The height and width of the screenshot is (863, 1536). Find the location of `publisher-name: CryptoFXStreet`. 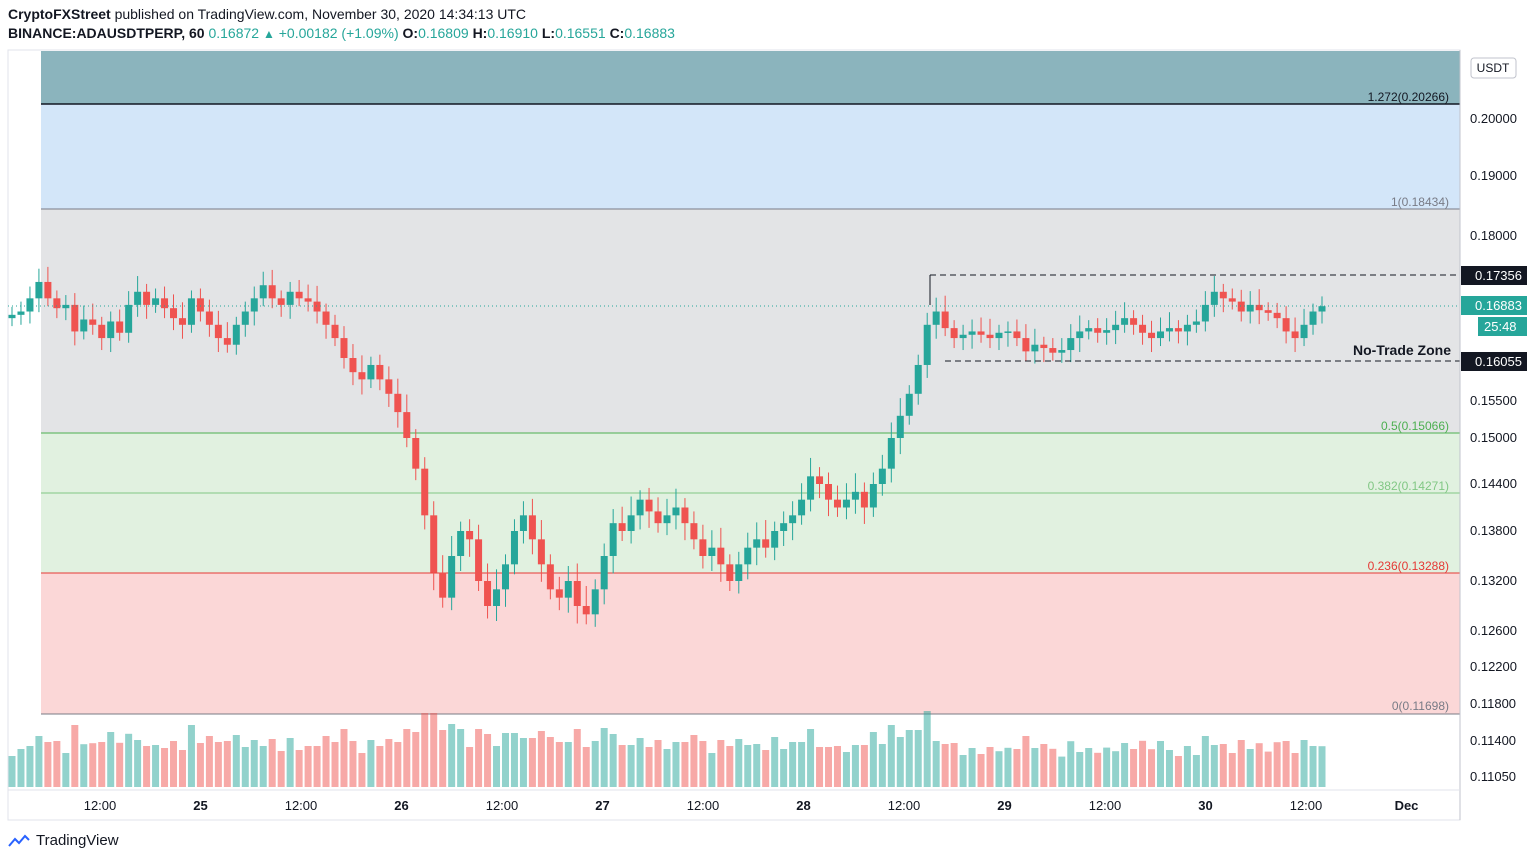

publisher-name: CryptoFXStreet is located at coordinates (59, 14).